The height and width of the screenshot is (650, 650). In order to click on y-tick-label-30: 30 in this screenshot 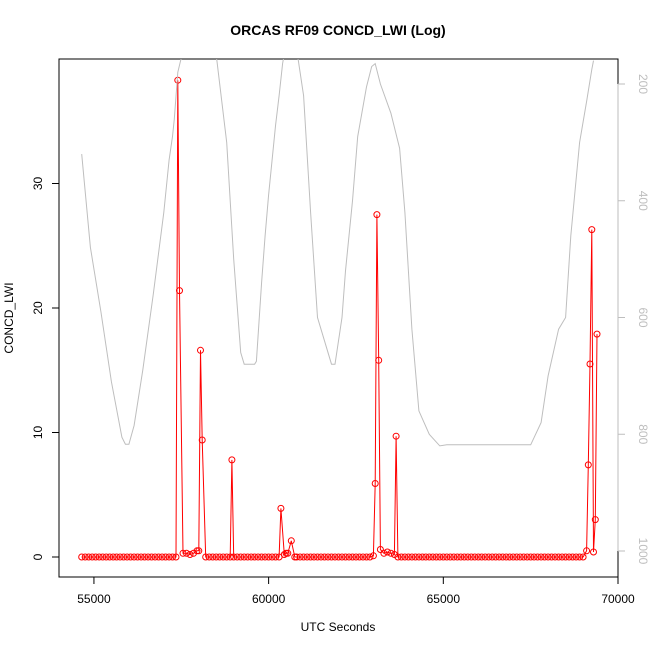, I will do `click(38, 184)`.